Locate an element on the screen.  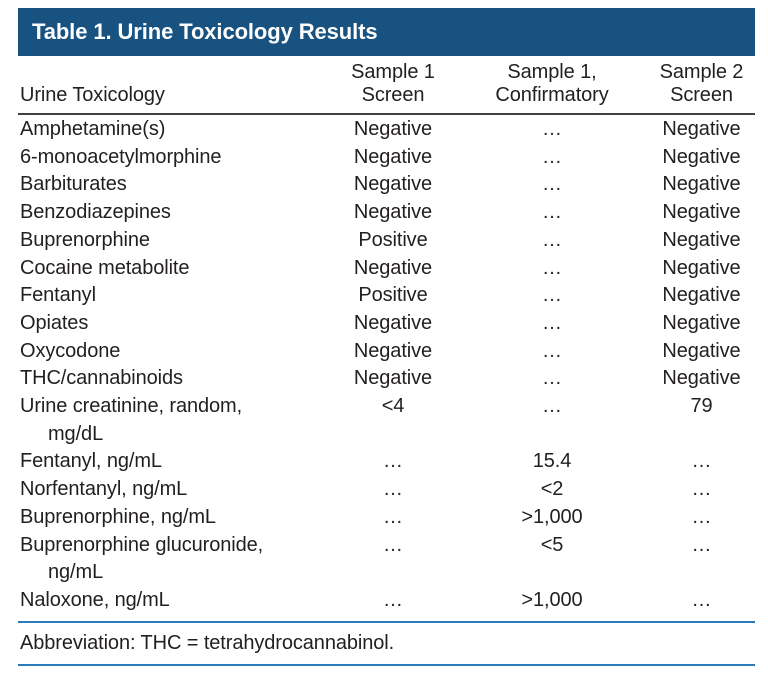
cell-sample1-confirmatory: <2 is located at coordinates (552, 489).